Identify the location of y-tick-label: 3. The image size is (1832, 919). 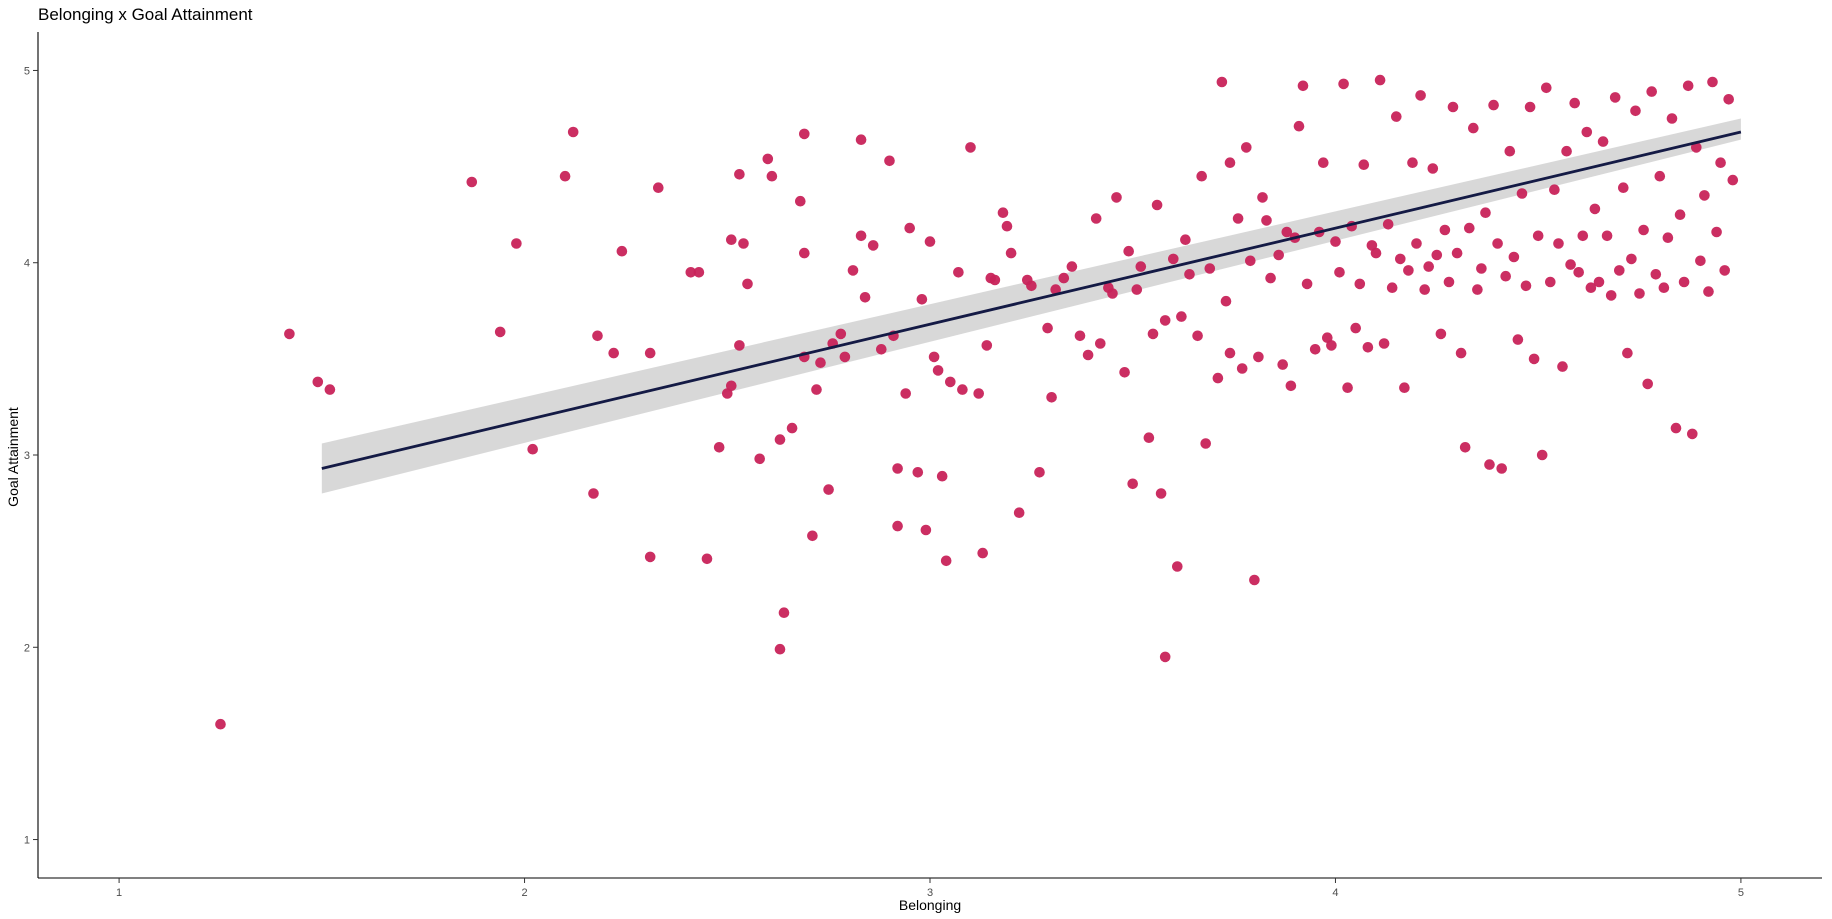
(27, 456).